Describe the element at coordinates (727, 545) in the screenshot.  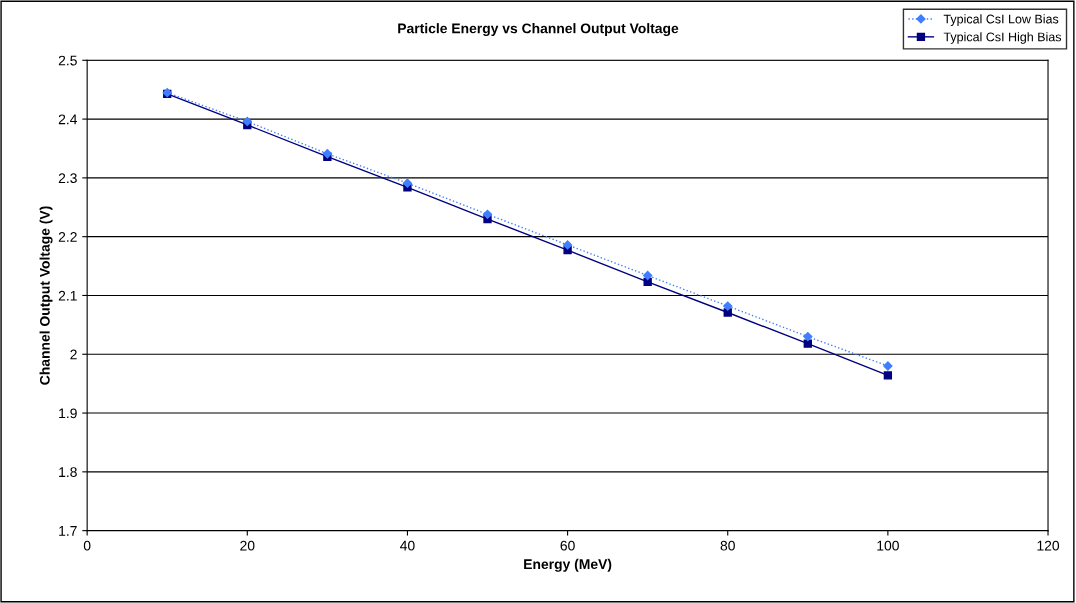
I see `x-tick-label: 80` at that location.